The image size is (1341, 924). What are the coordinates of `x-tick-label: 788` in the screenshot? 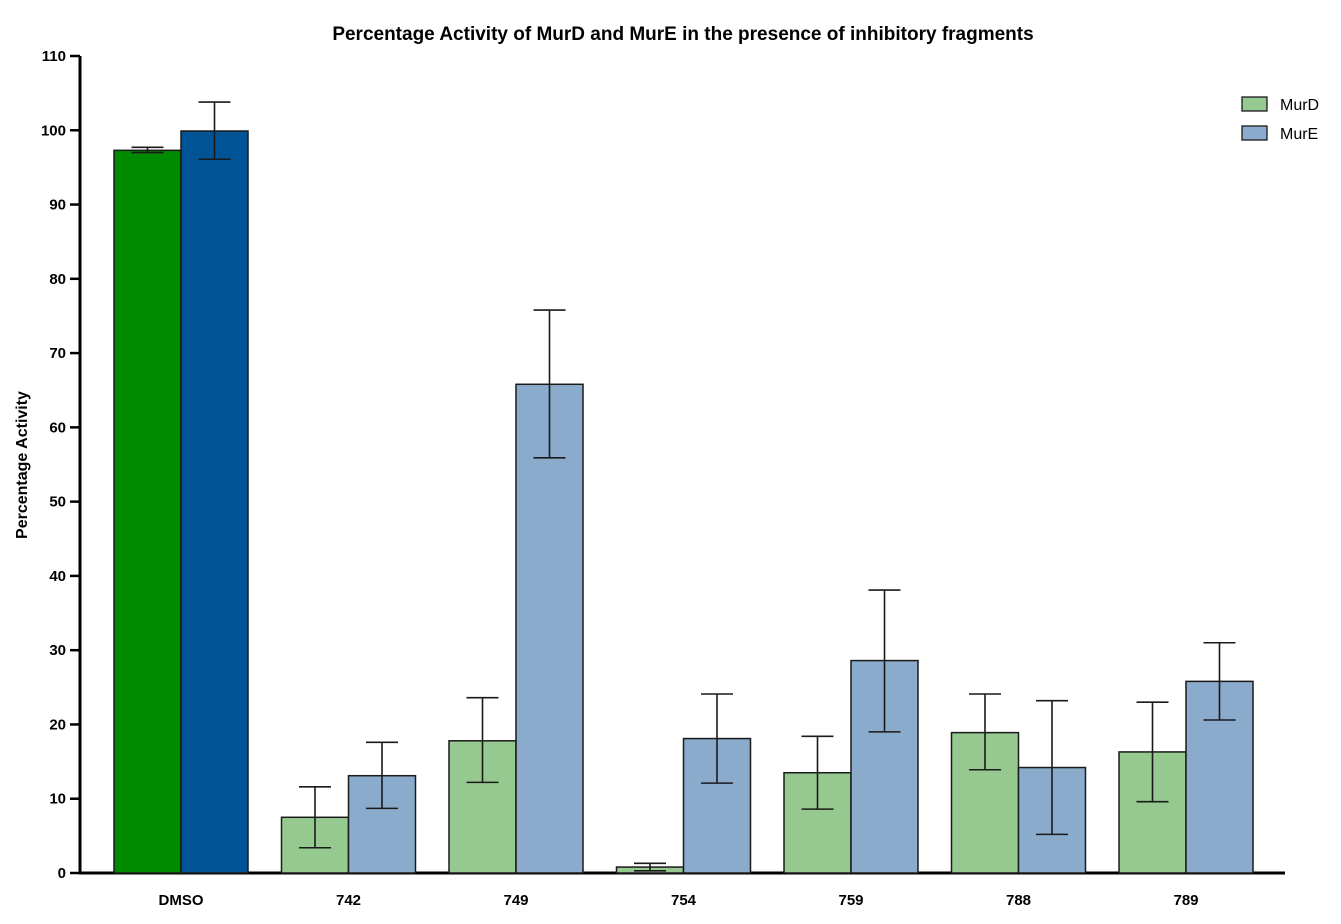 It's located at (1018, 900).